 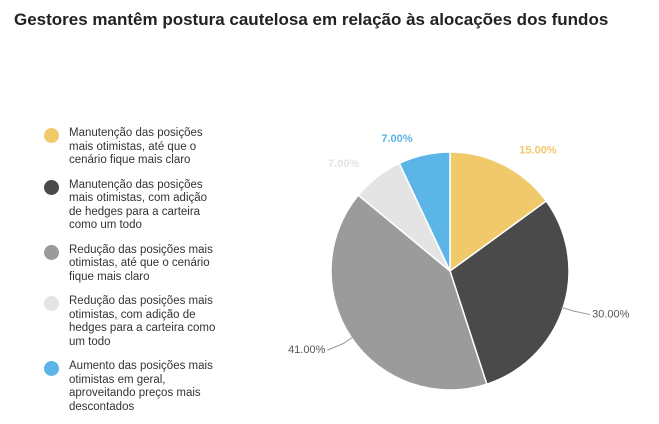 I want to click on data-label: 15.00%, so click(x=538, y=151).